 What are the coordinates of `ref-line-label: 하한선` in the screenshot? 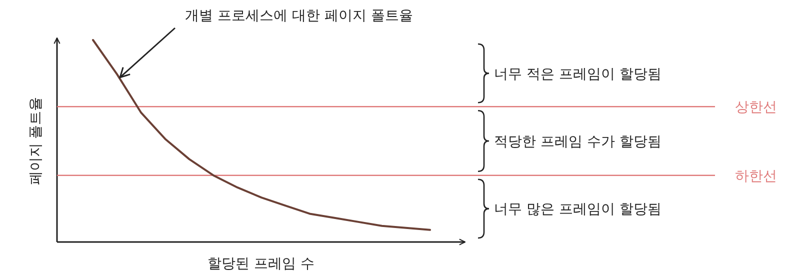 It's located at (756, 176).